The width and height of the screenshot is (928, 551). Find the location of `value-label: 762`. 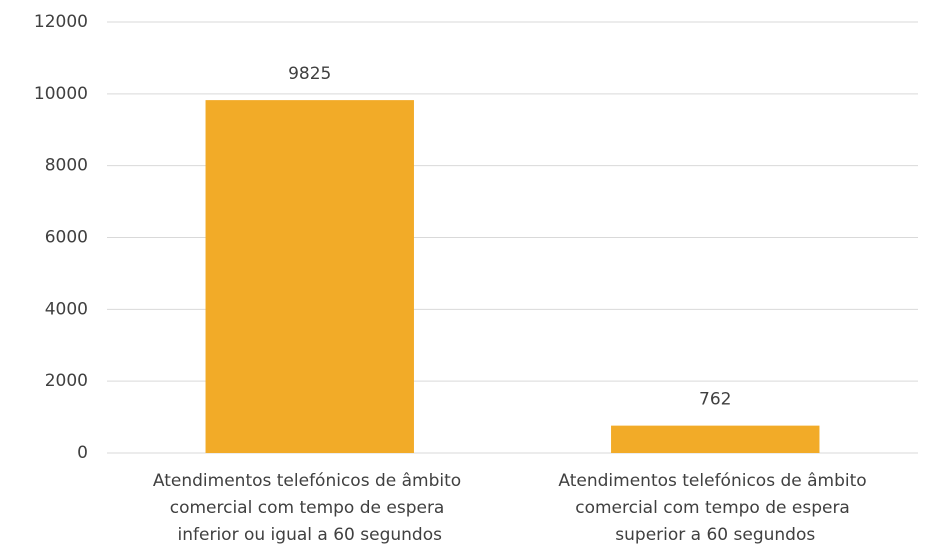

value-label: 762 is located at coordinates (715, 400).